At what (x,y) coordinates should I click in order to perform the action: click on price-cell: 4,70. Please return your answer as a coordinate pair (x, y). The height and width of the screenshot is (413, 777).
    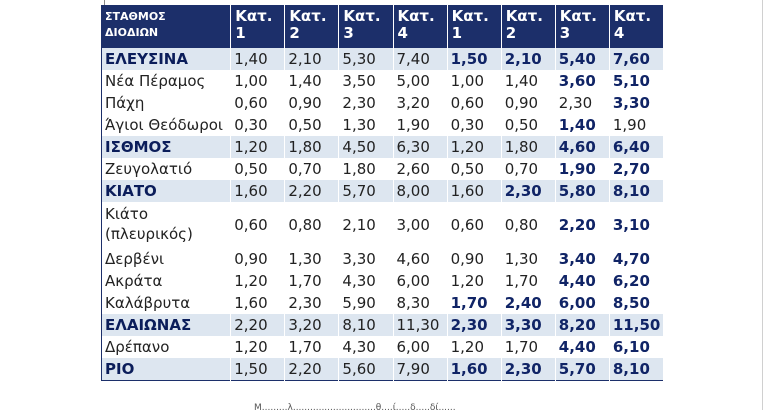
    Looking at the image, I should click on (637, 258).